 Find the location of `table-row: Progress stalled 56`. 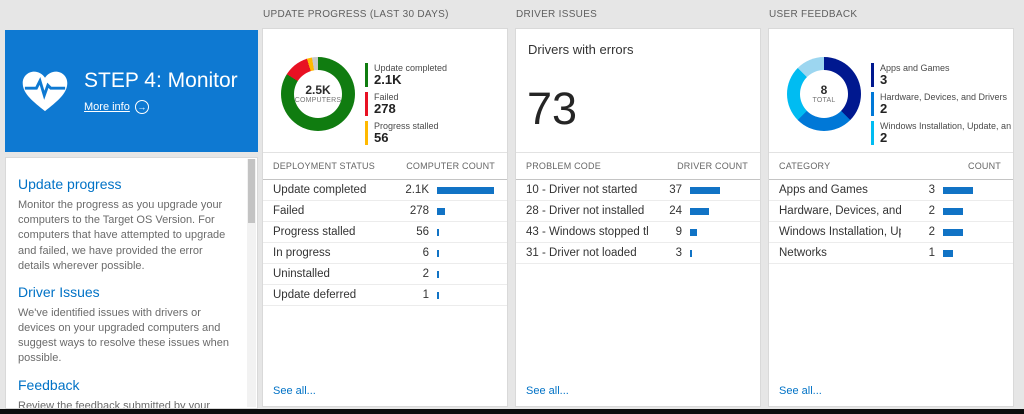

table-row: Progress stalled 56 is located at coordinates (385, 232).